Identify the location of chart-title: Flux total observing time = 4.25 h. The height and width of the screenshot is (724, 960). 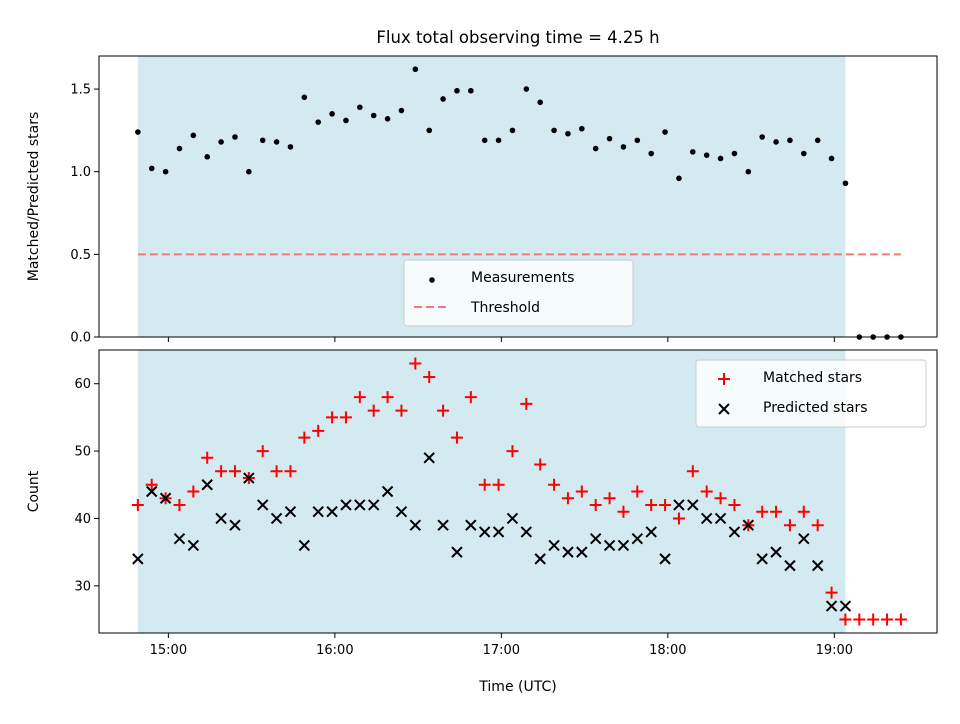
(517, 37).